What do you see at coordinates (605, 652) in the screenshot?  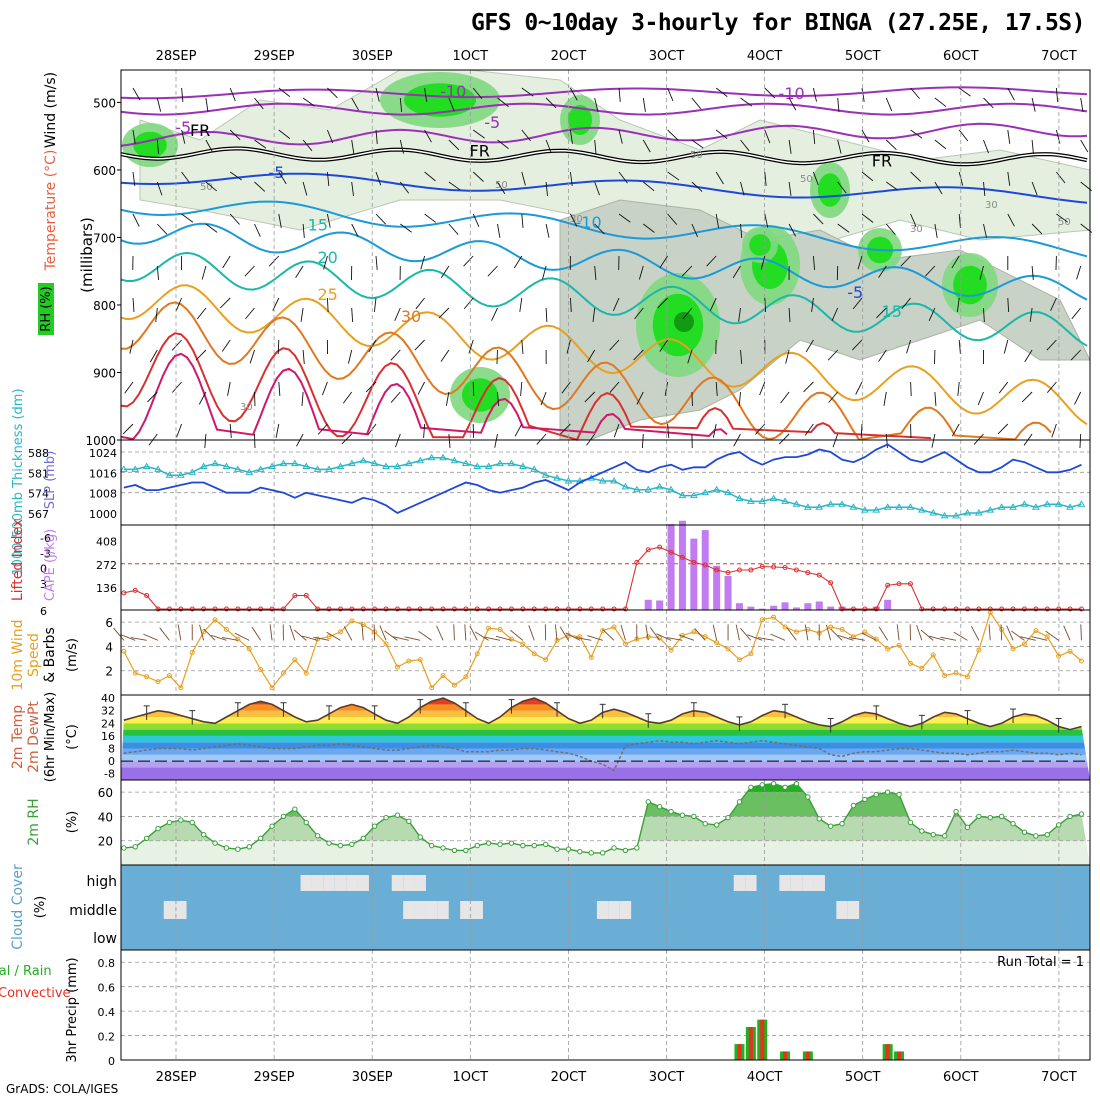 I see `panel4-frame` at bounding box center [605, 652].